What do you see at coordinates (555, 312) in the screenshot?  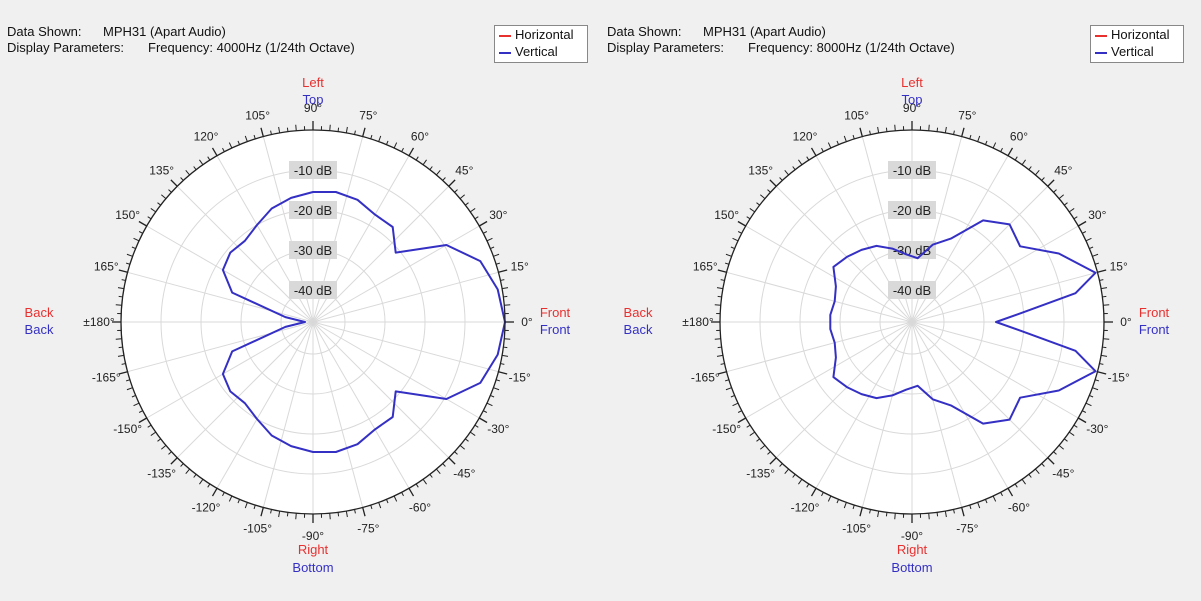 I see `direction-label-right-primary: Front` at bounding box center [555, 312].